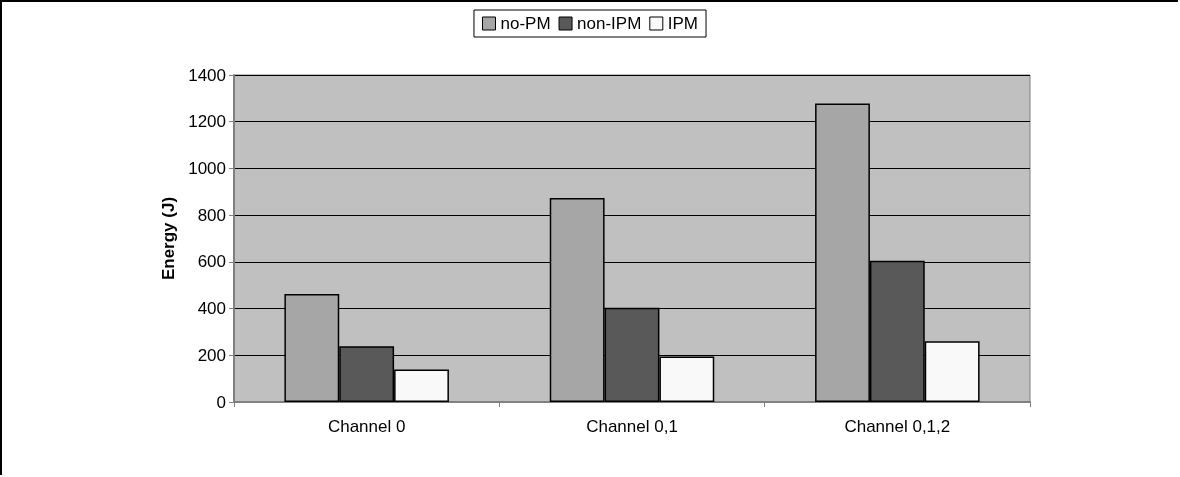 This screenshot has width=1180, height=477. Describe the element at coordinates (211, 309) in the screenshot. I see `y-tick-label: 400` at that location.